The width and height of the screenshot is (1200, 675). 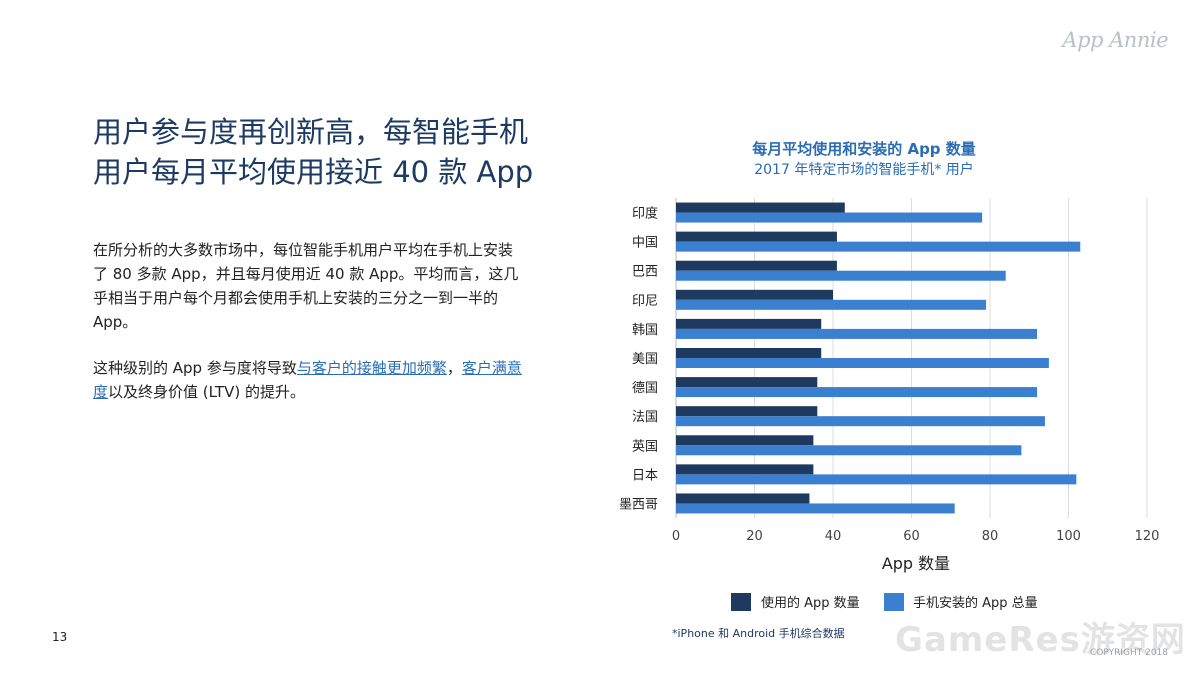 What do you see at coordinates (911, 536) in the screenshot?
I see `x-tick-label: 60` at bounding box center [911, 536].